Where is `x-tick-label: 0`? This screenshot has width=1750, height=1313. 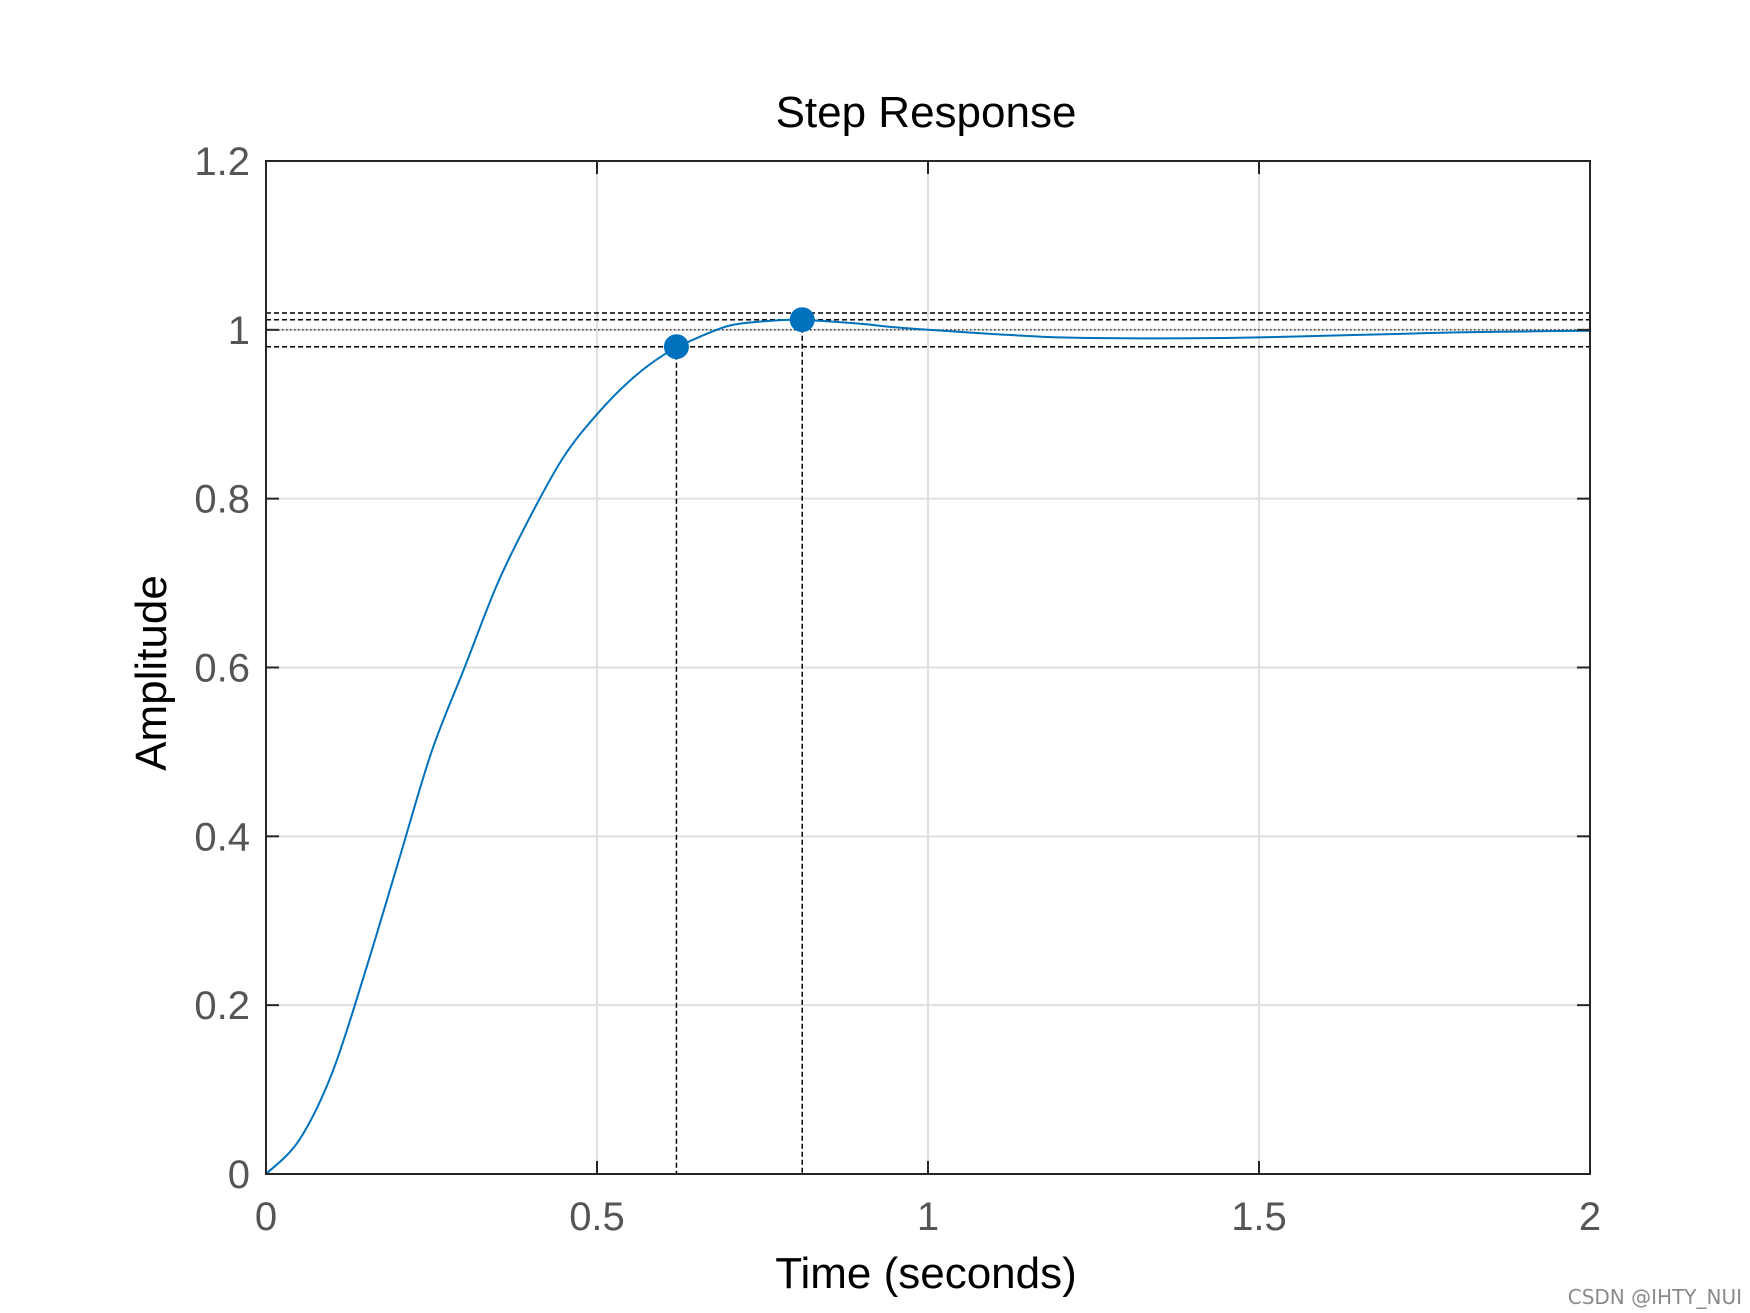
x-tick-label: 0 is located at coordinates (266, 1217).